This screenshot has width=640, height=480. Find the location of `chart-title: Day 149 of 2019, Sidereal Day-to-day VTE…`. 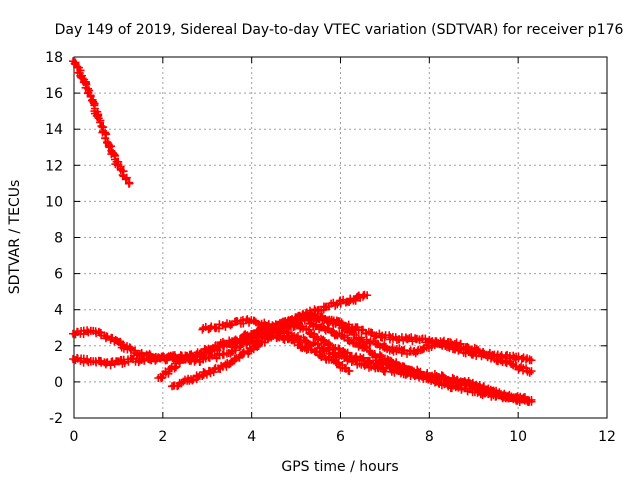

chart-title: Day 149 of 2019, Sidereal Day-to-day VTE… is located at coordinates (339, 30).